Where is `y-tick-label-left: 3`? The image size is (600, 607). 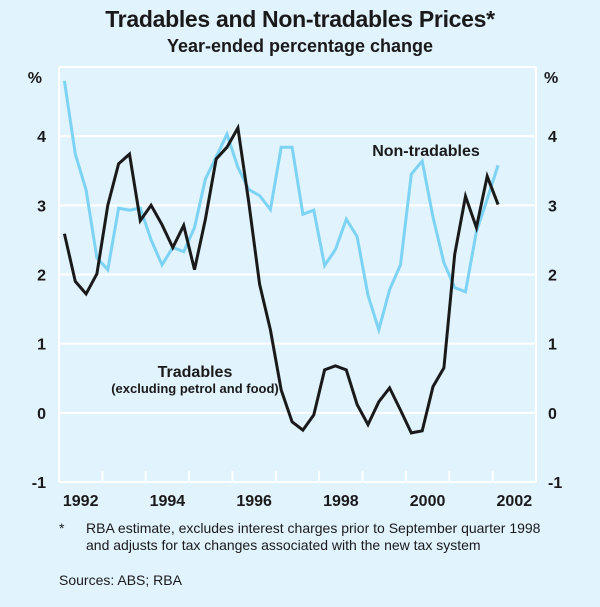 y-tick-label-left: 3 is located at coordinates (41, 206).